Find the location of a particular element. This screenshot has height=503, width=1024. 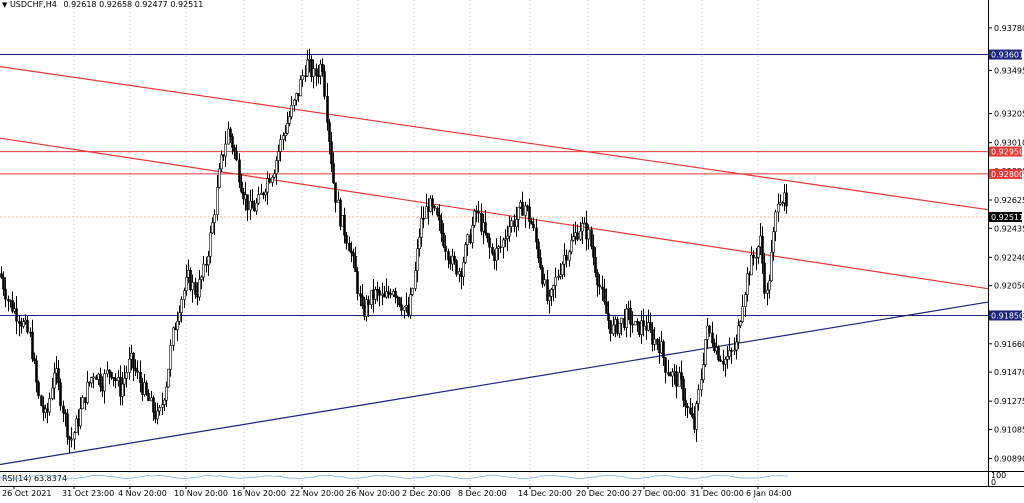

chevron-down-icon: ▼ is located at coordinates (5, 5).